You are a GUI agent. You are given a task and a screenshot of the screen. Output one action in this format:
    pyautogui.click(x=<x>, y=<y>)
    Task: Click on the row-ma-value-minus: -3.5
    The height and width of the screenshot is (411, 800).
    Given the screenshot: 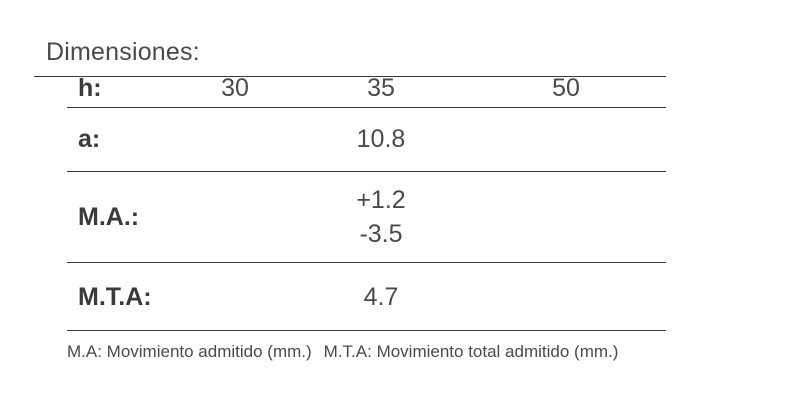 What is the action you would take?
    pyautogui.click(x=381, y=234)
    